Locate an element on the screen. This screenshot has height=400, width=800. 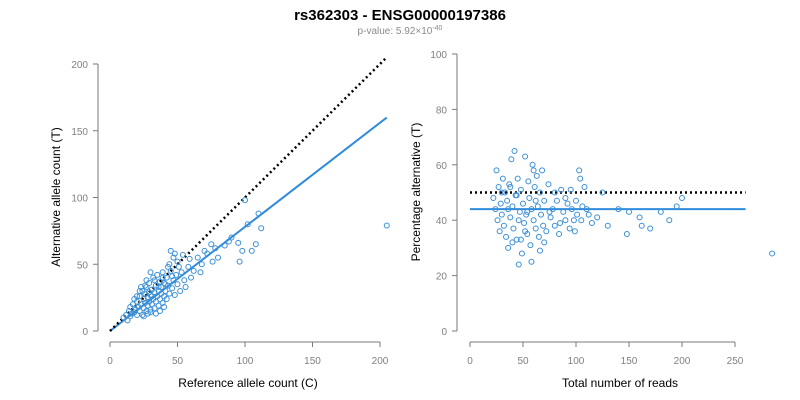
x-tick-label: 200 is located at coordinates (380, 361).